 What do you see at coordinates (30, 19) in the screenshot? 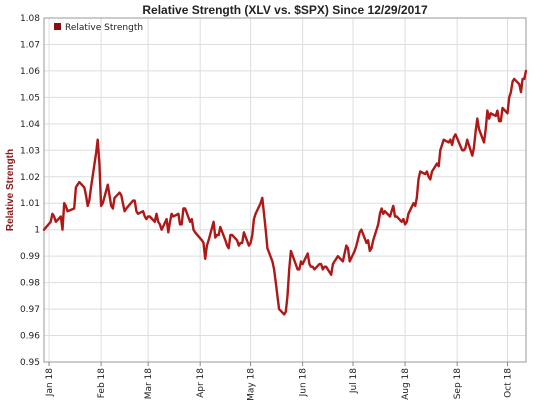
I see `y-tick-label: 1.08` at bounding box center [30, 19].